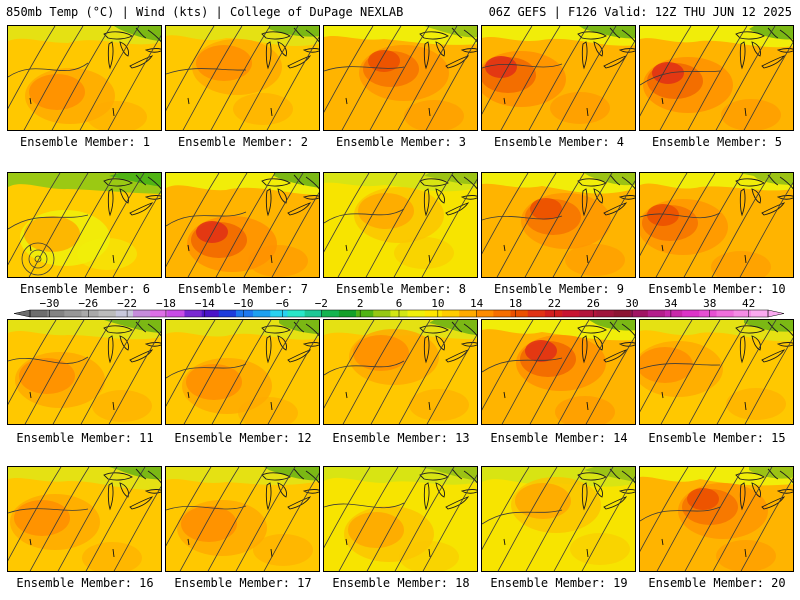 This screenshot has width=800, height=600. Describe the element at coordinates (477, 303) in the screenshot. I see `colorbar-tick-label: 14` at that location.